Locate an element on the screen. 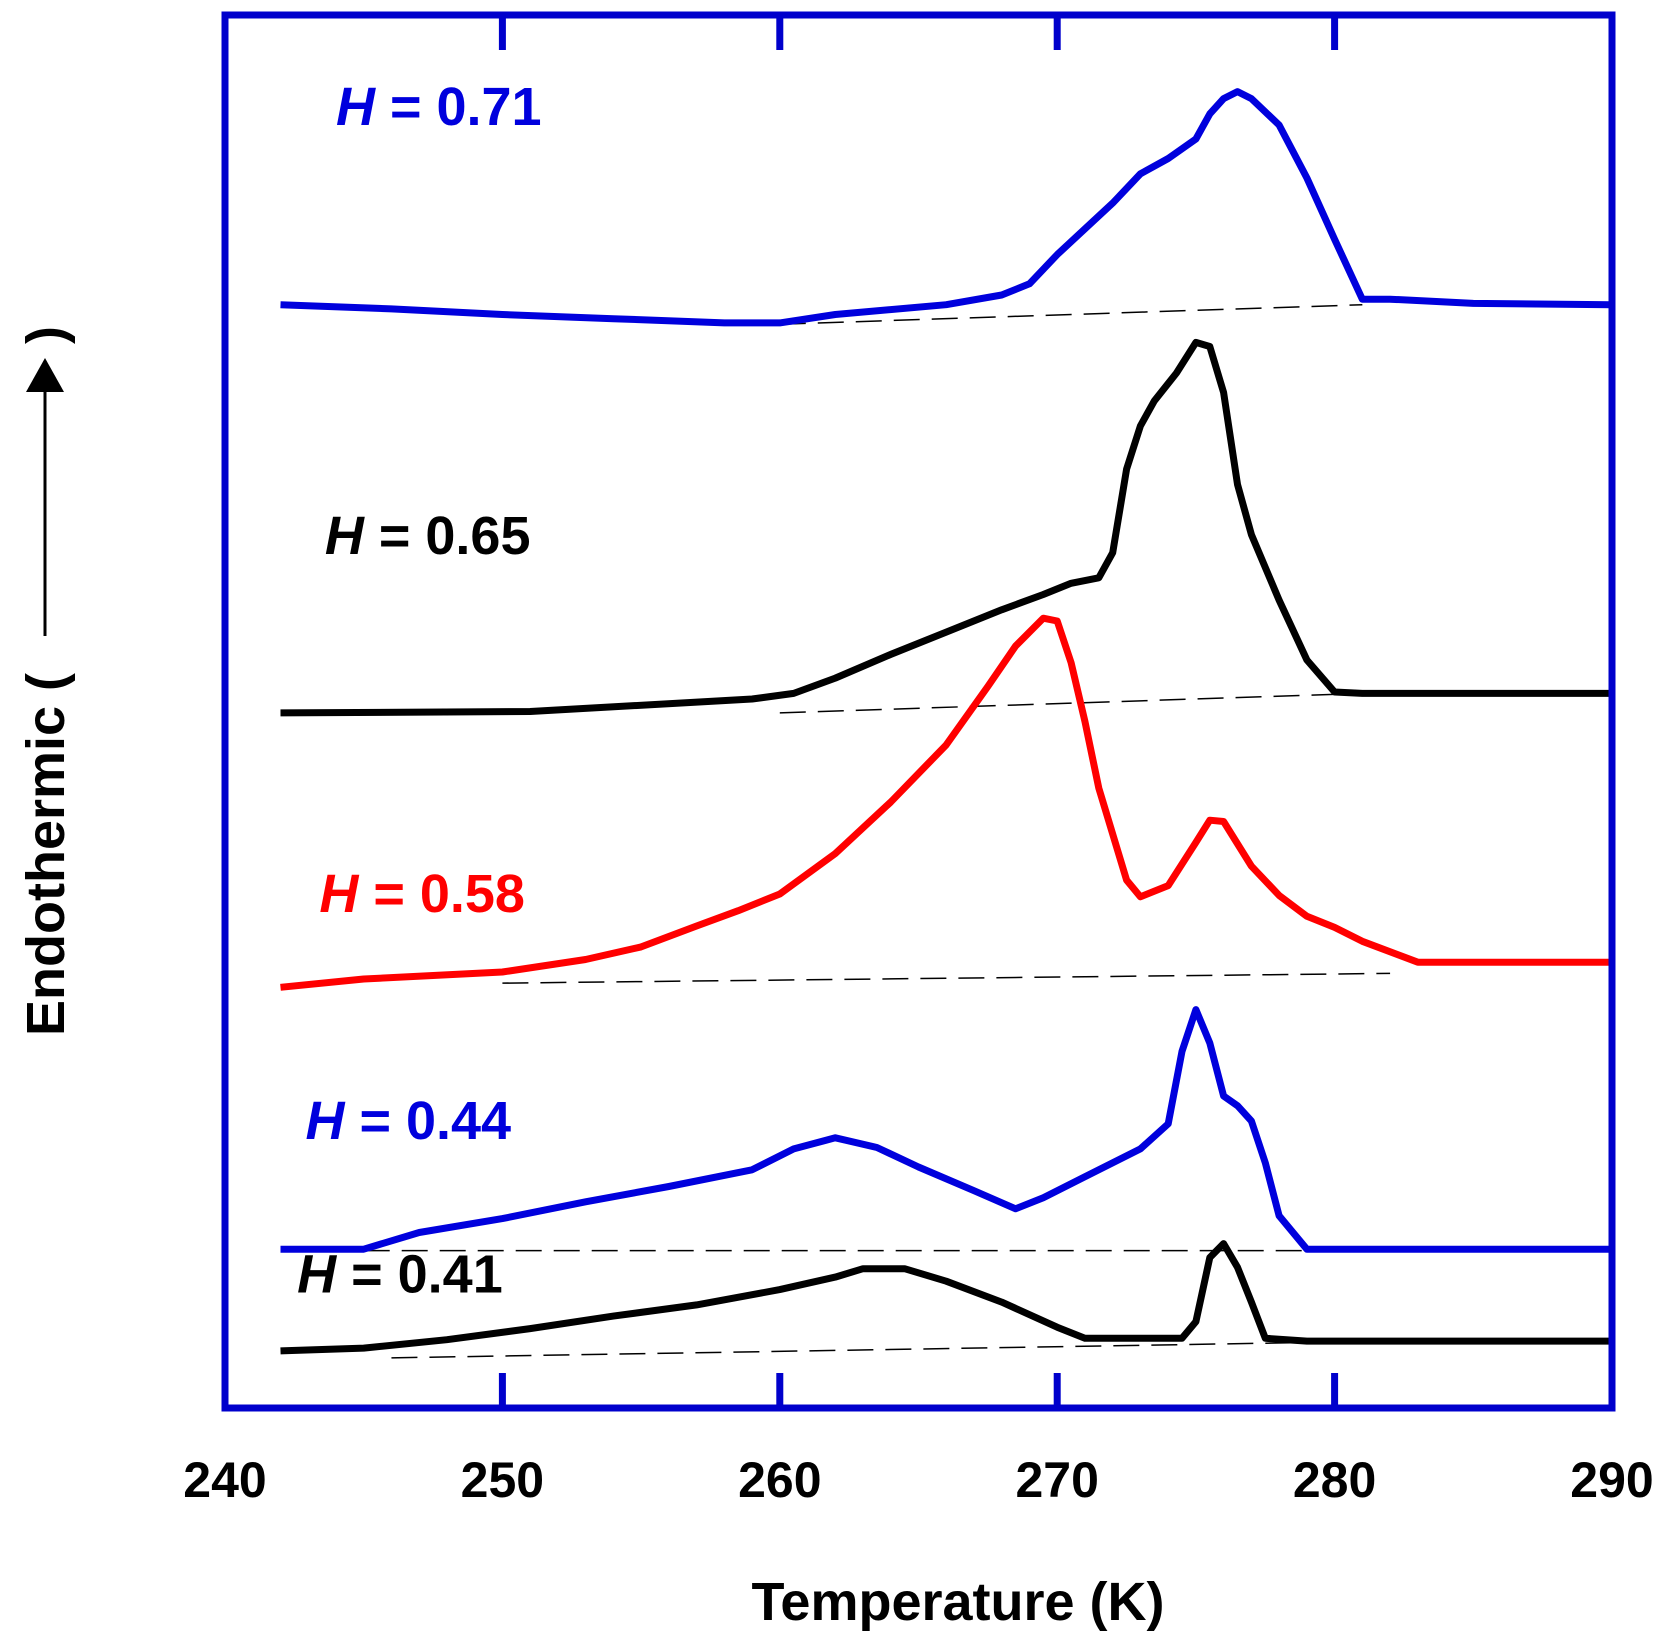 The width and height of the screenshot is (1666, 1642). y-axis-title-text: Endothermic ( is located at coordinates (46, 854).